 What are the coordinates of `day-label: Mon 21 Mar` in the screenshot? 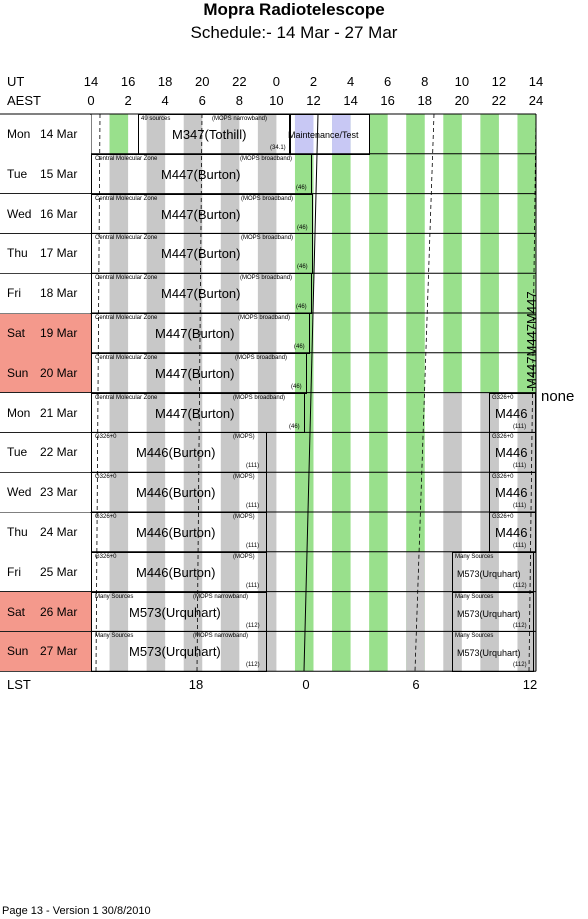 It's located at (45, 413).